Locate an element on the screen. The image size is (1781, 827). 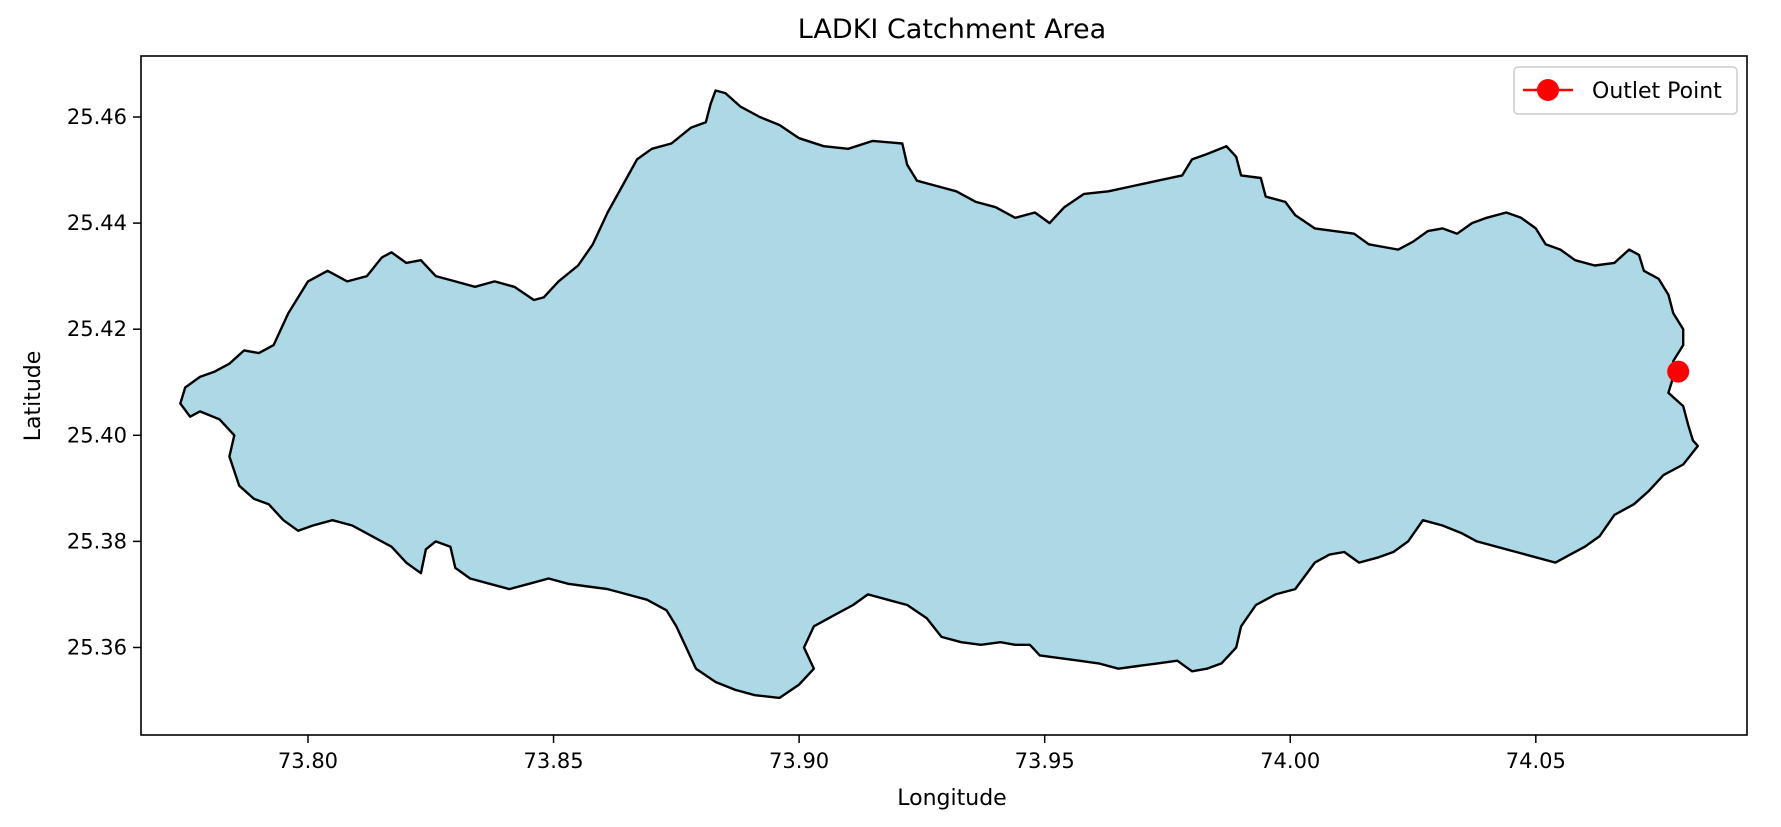
map-title: LADKI Catchment Area is located at coordinates (952, 29).